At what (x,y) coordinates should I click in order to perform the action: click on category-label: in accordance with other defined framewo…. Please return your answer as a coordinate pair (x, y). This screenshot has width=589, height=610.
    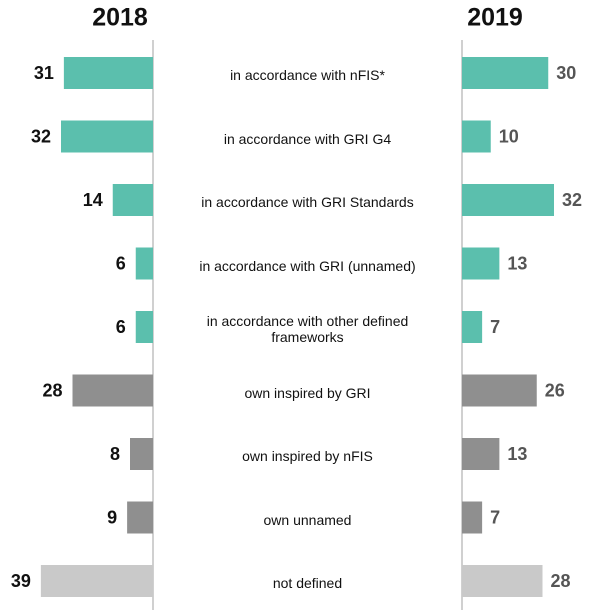
    Looking at the image, I should click on (307, 329).